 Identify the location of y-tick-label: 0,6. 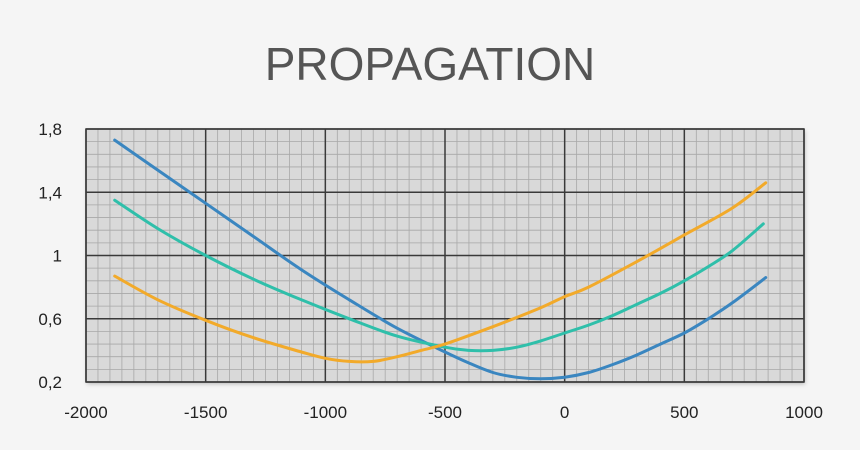
(50, 319).